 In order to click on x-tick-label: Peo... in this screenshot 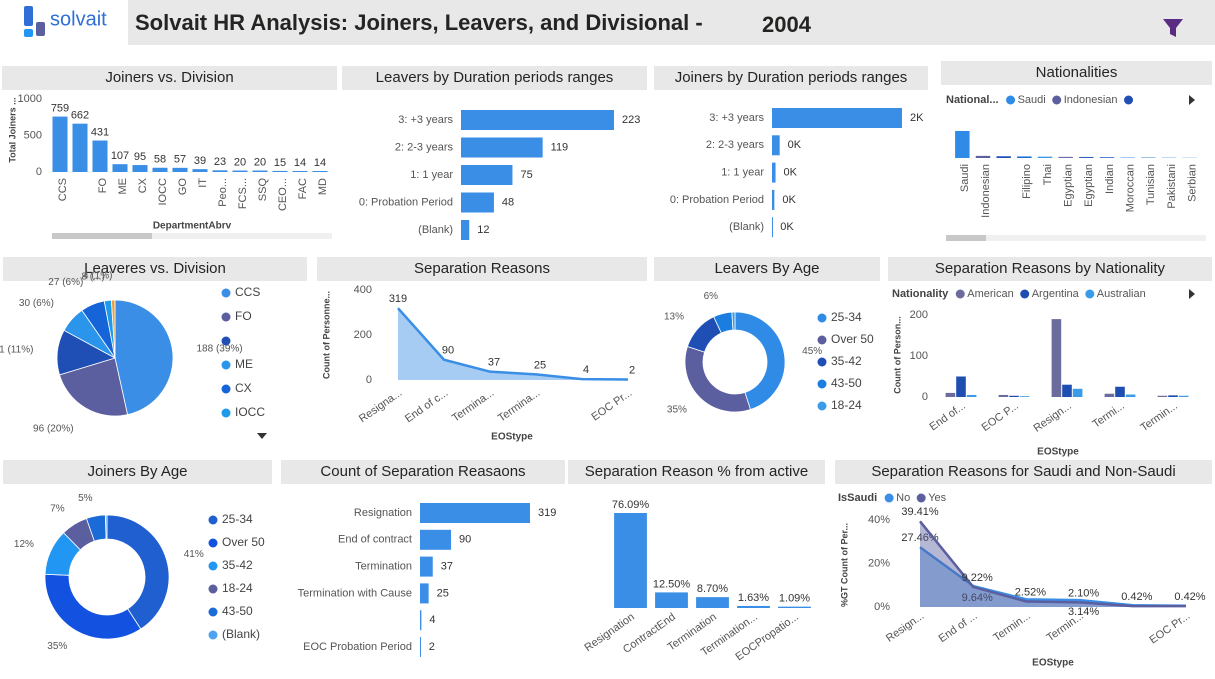, I will do `click(223, 192)`.